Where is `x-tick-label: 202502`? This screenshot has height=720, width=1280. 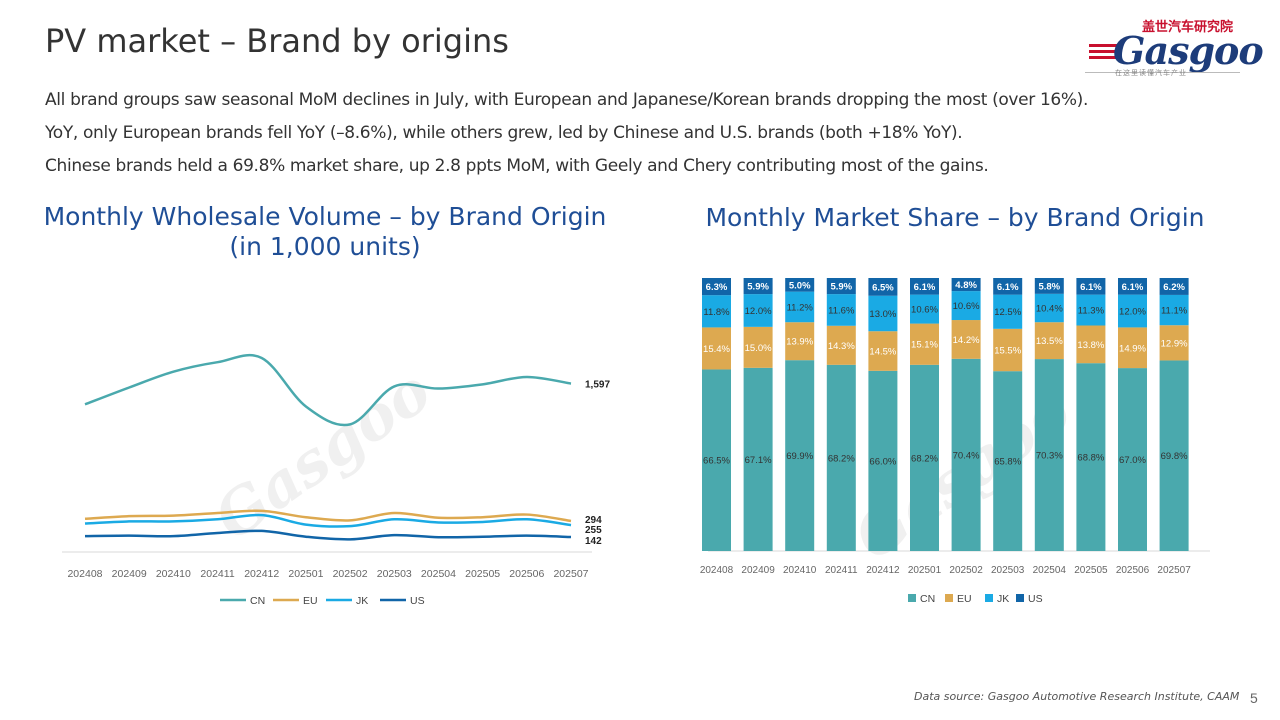 x-tick-label: 202502 is located at coordinates (350, 574).